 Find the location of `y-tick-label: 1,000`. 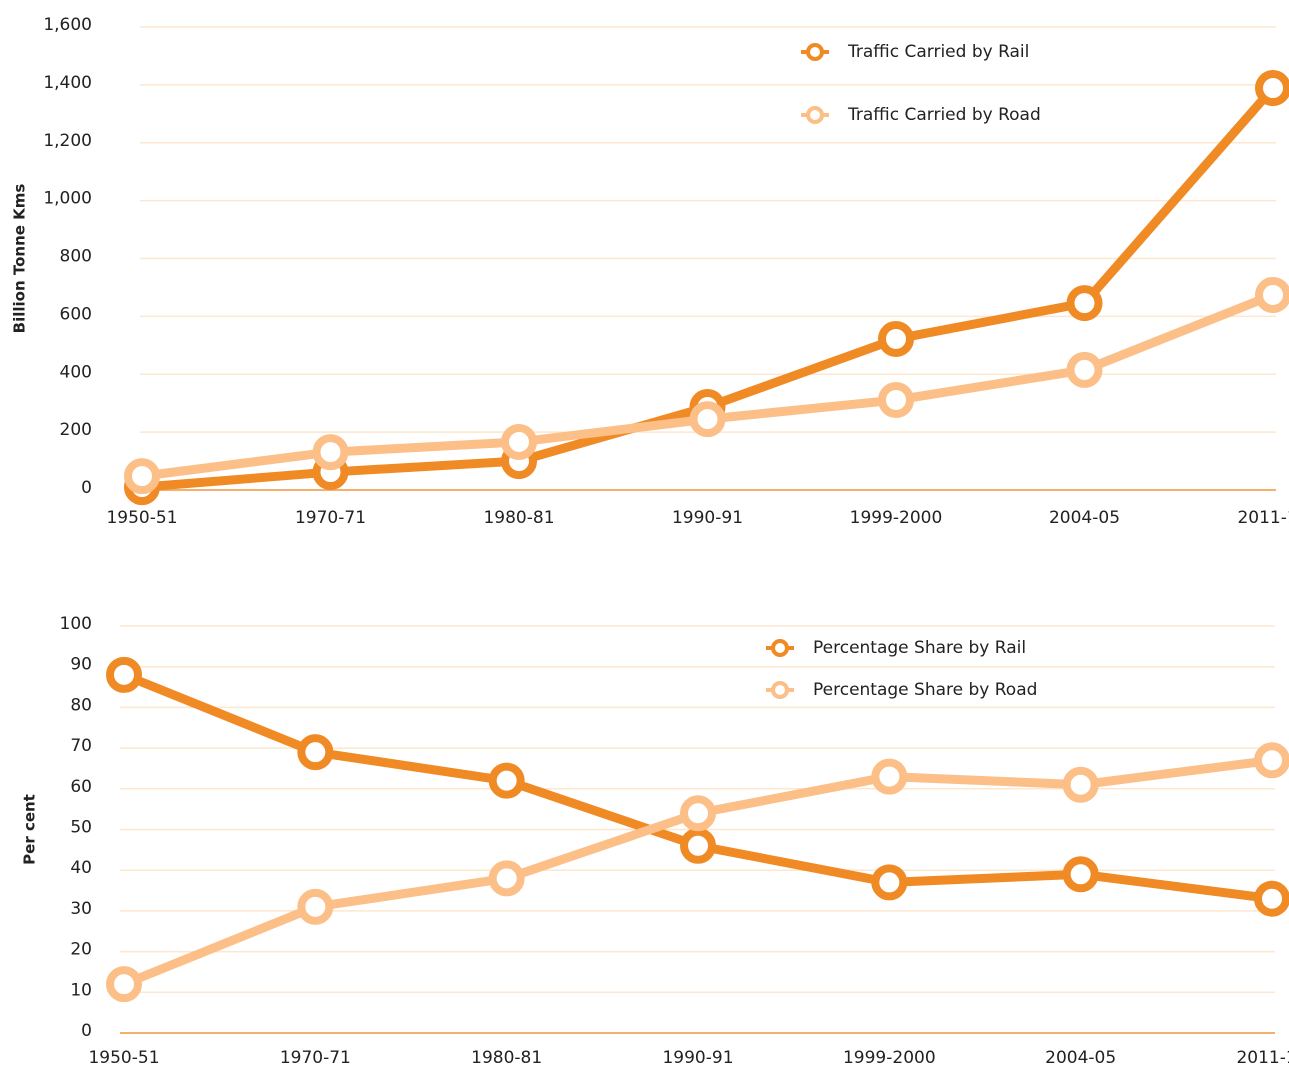

y-tick-label: 1,000 is located at coordinates (67, 199).